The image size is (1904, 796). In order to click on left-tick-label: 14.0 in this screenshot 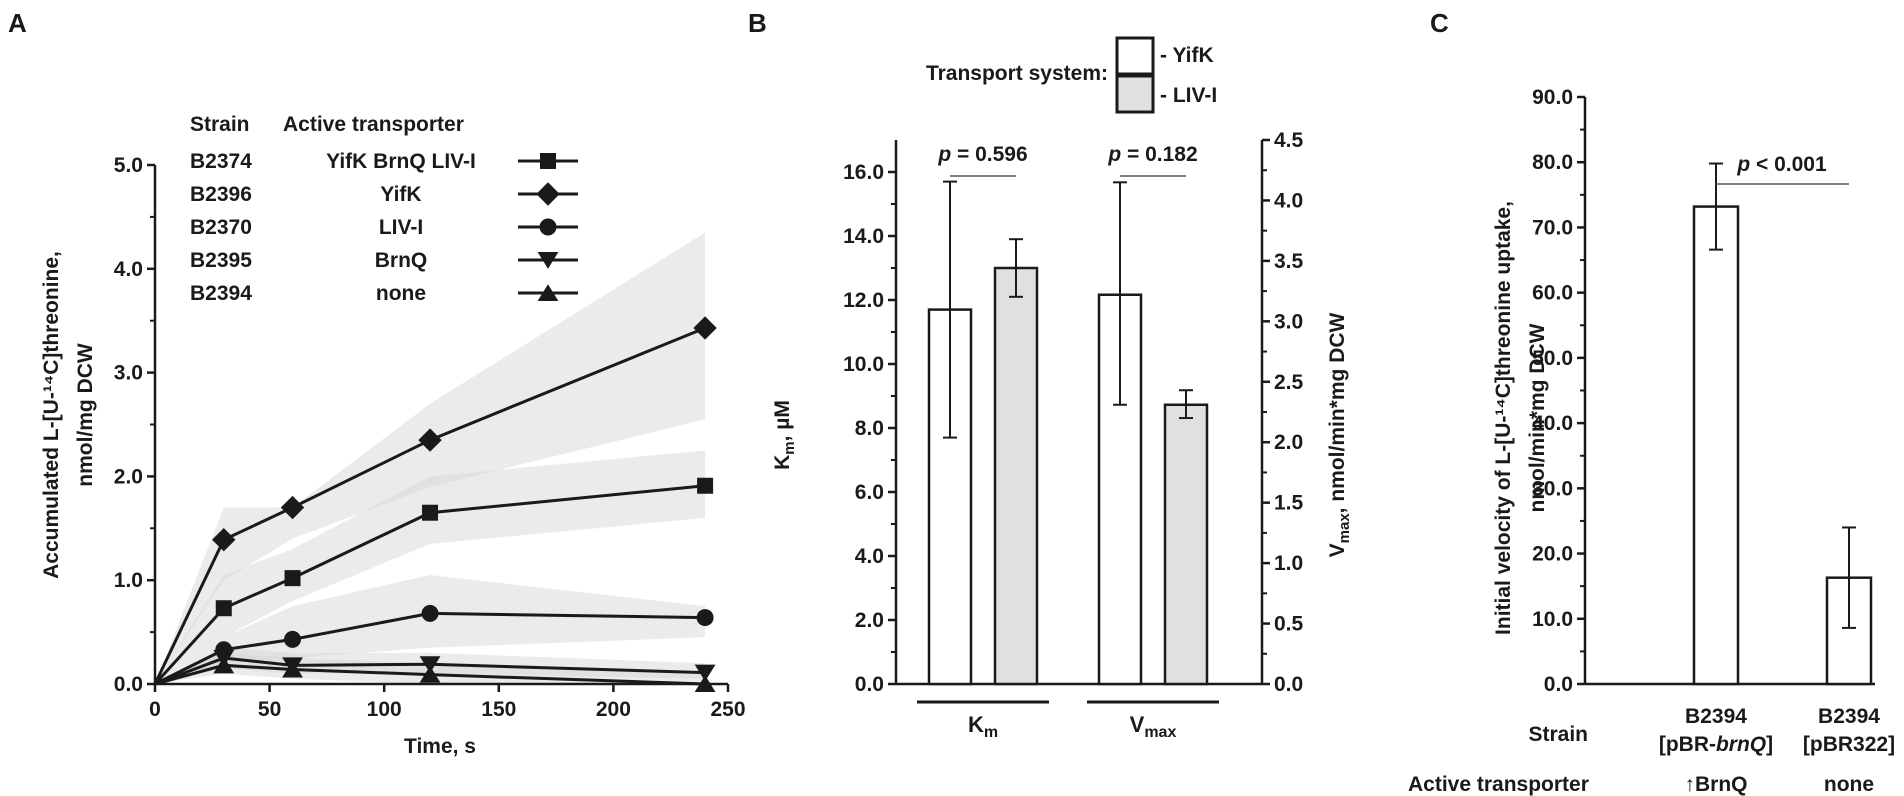, I will do `click(863, 236)`.